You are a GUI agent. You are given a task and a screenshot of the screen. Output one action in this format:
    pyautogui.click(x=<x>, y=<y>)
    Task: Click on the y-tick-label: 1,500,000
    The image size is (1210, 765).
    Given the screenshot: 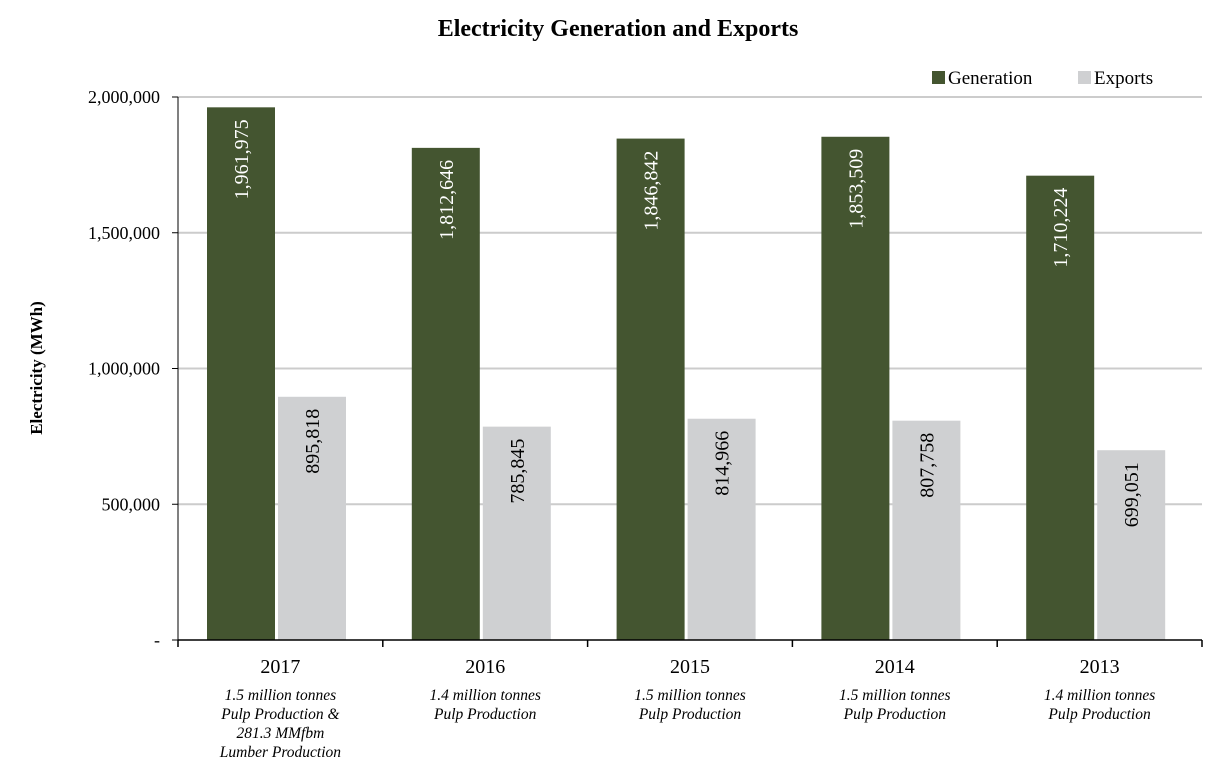 What is the action you would take?
    pyautogui.click(x=124, y=233)
    